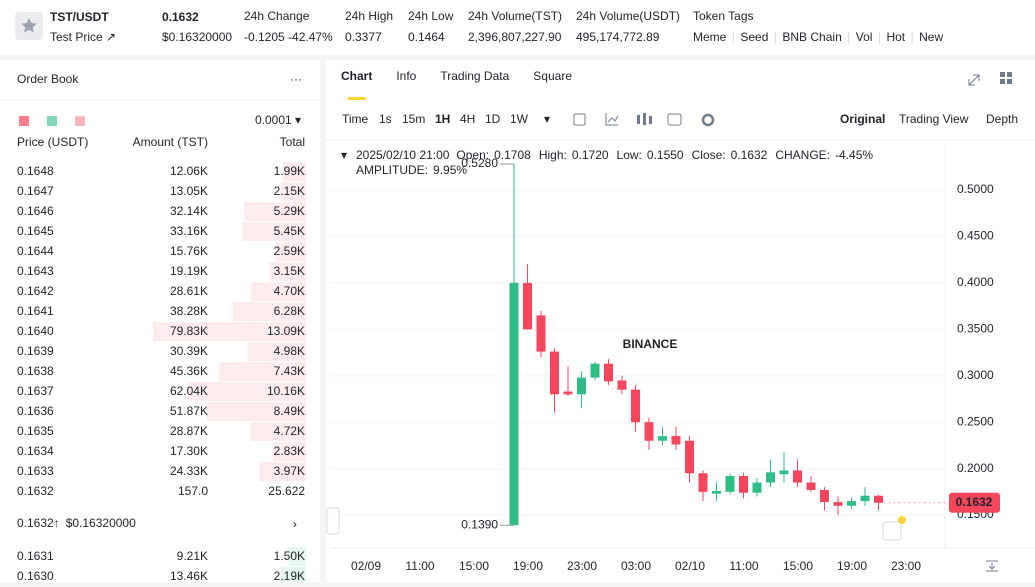 Image resolution: width=1035 pixels, height=587 pixels. What do you see at coordinates (189, 331) in the screenshot?
I see `order-amount: 79.83K` at bounding box center [189, 331].